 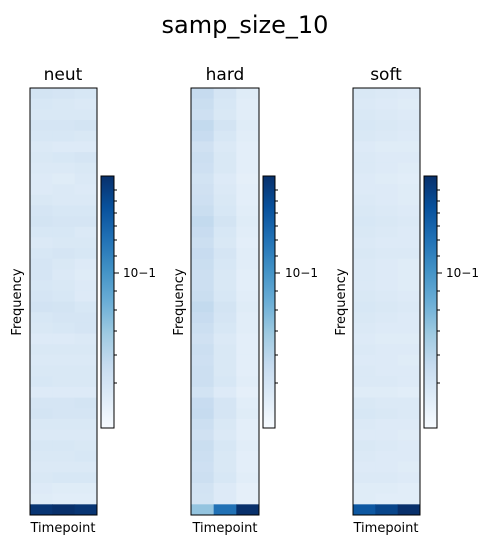 What do you see at coordinates (179, 301) in the screenshot?
I see `y-axis-label: Frequency` at bounding box center [179, 301].